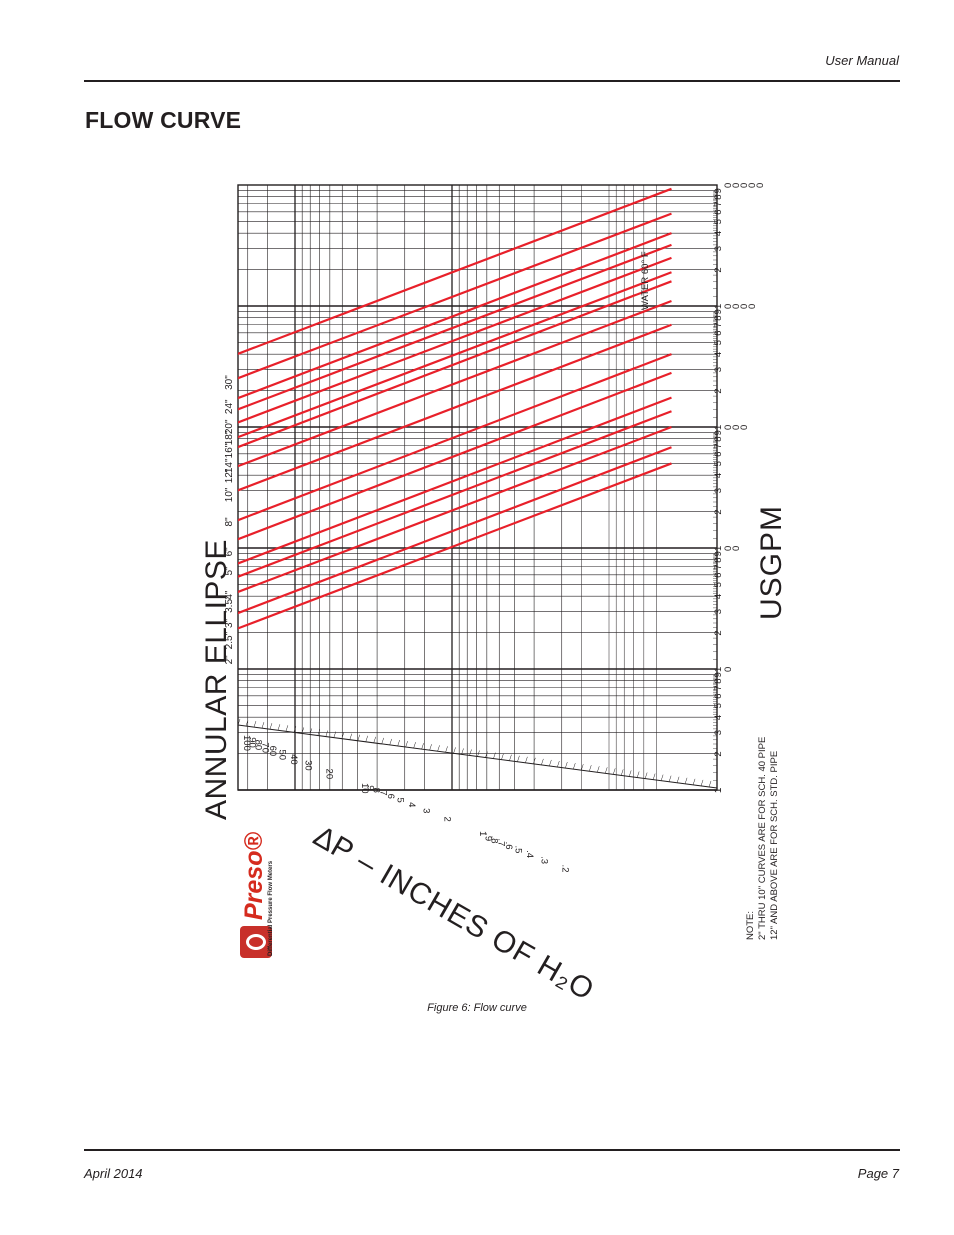 This screenshot has height=1235, width=954. I want to click on note-line: NOTE:, so click(750, 925).